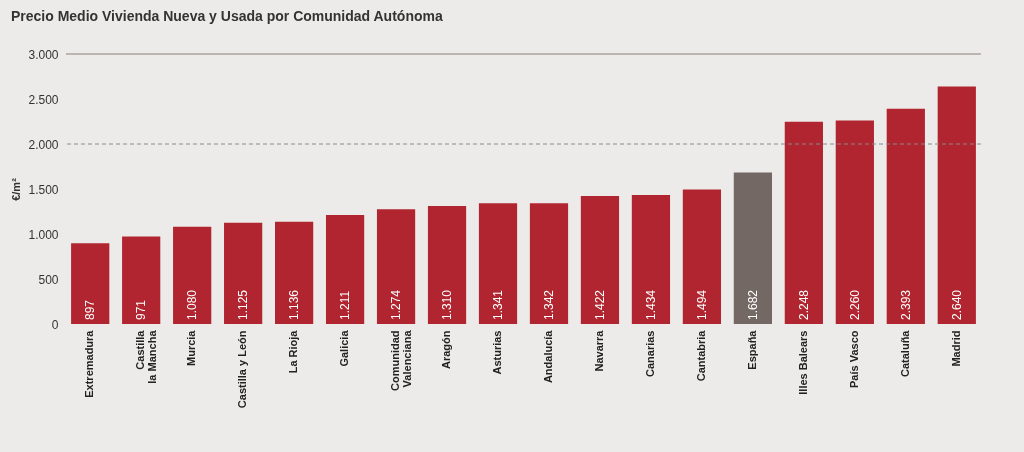  I want to click on x-tick-label: País Vasco, so click(853, 359).